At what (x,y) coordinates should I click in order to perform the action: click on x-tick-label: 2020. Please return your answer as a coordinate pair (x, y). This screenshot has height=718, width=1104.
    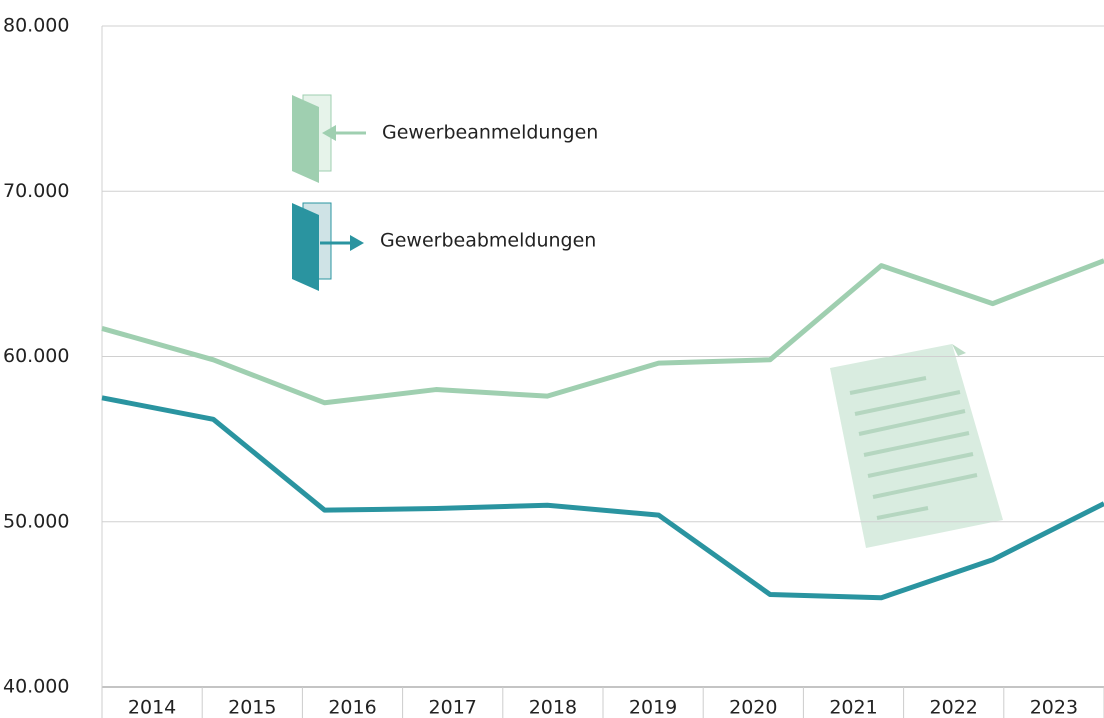
    Looking at the image, I should click on (753, 707).